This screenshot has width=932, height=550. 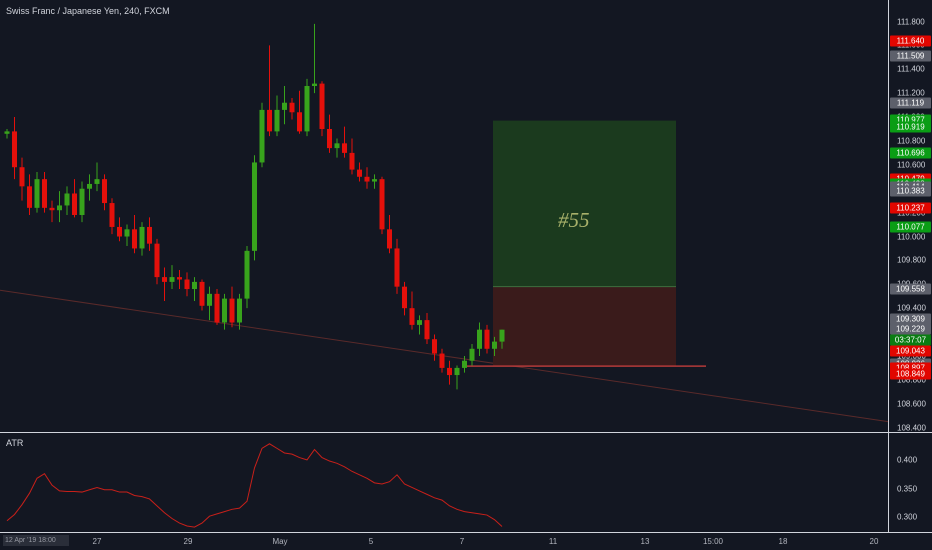 What do you see at coordinates (97, 541) in the screenshot?
I see `time-tick-label: 27` at bounding box center [97, 541].